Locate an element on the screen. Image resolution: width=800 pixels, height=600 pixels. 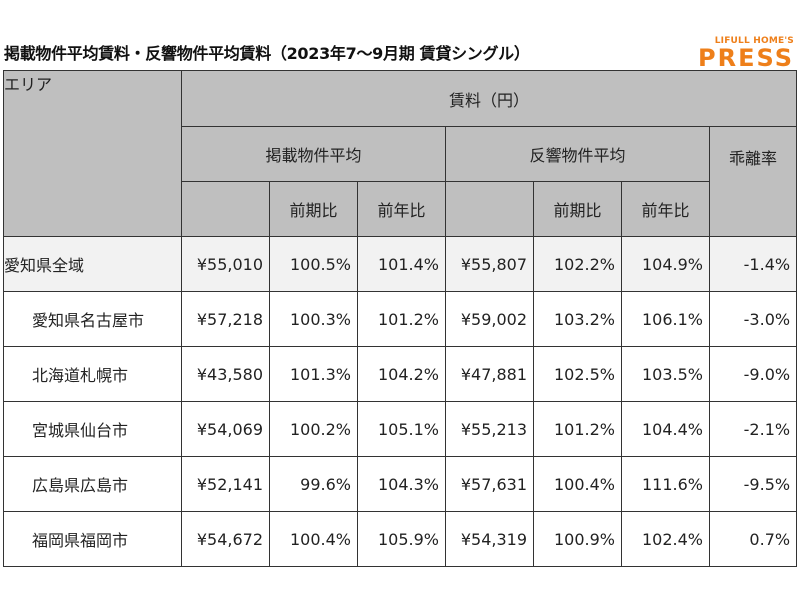
listed-yoy-cell: 104.2% is located at coordinates (401, 374).